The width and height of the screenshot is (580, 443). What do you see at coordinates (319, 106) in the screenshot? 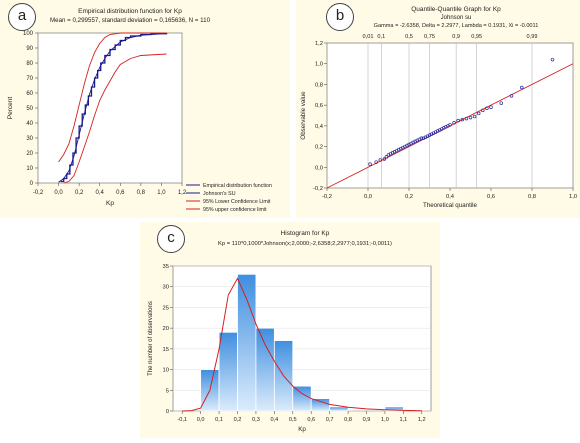
I see `y-tick-label: 0,6` at bounding box center [319, 106].